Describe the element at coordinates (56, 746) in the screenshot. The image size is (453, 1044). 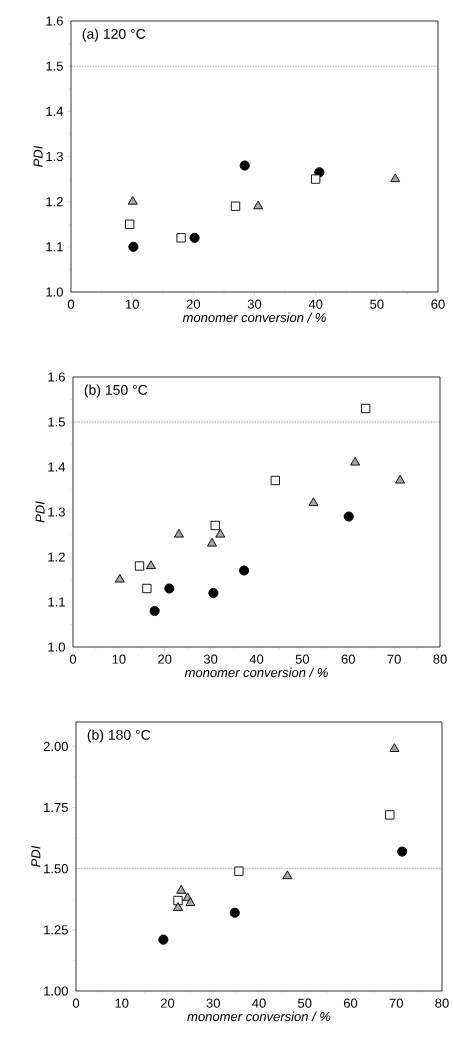
I see `y-tick-label: 2.00` at that location.